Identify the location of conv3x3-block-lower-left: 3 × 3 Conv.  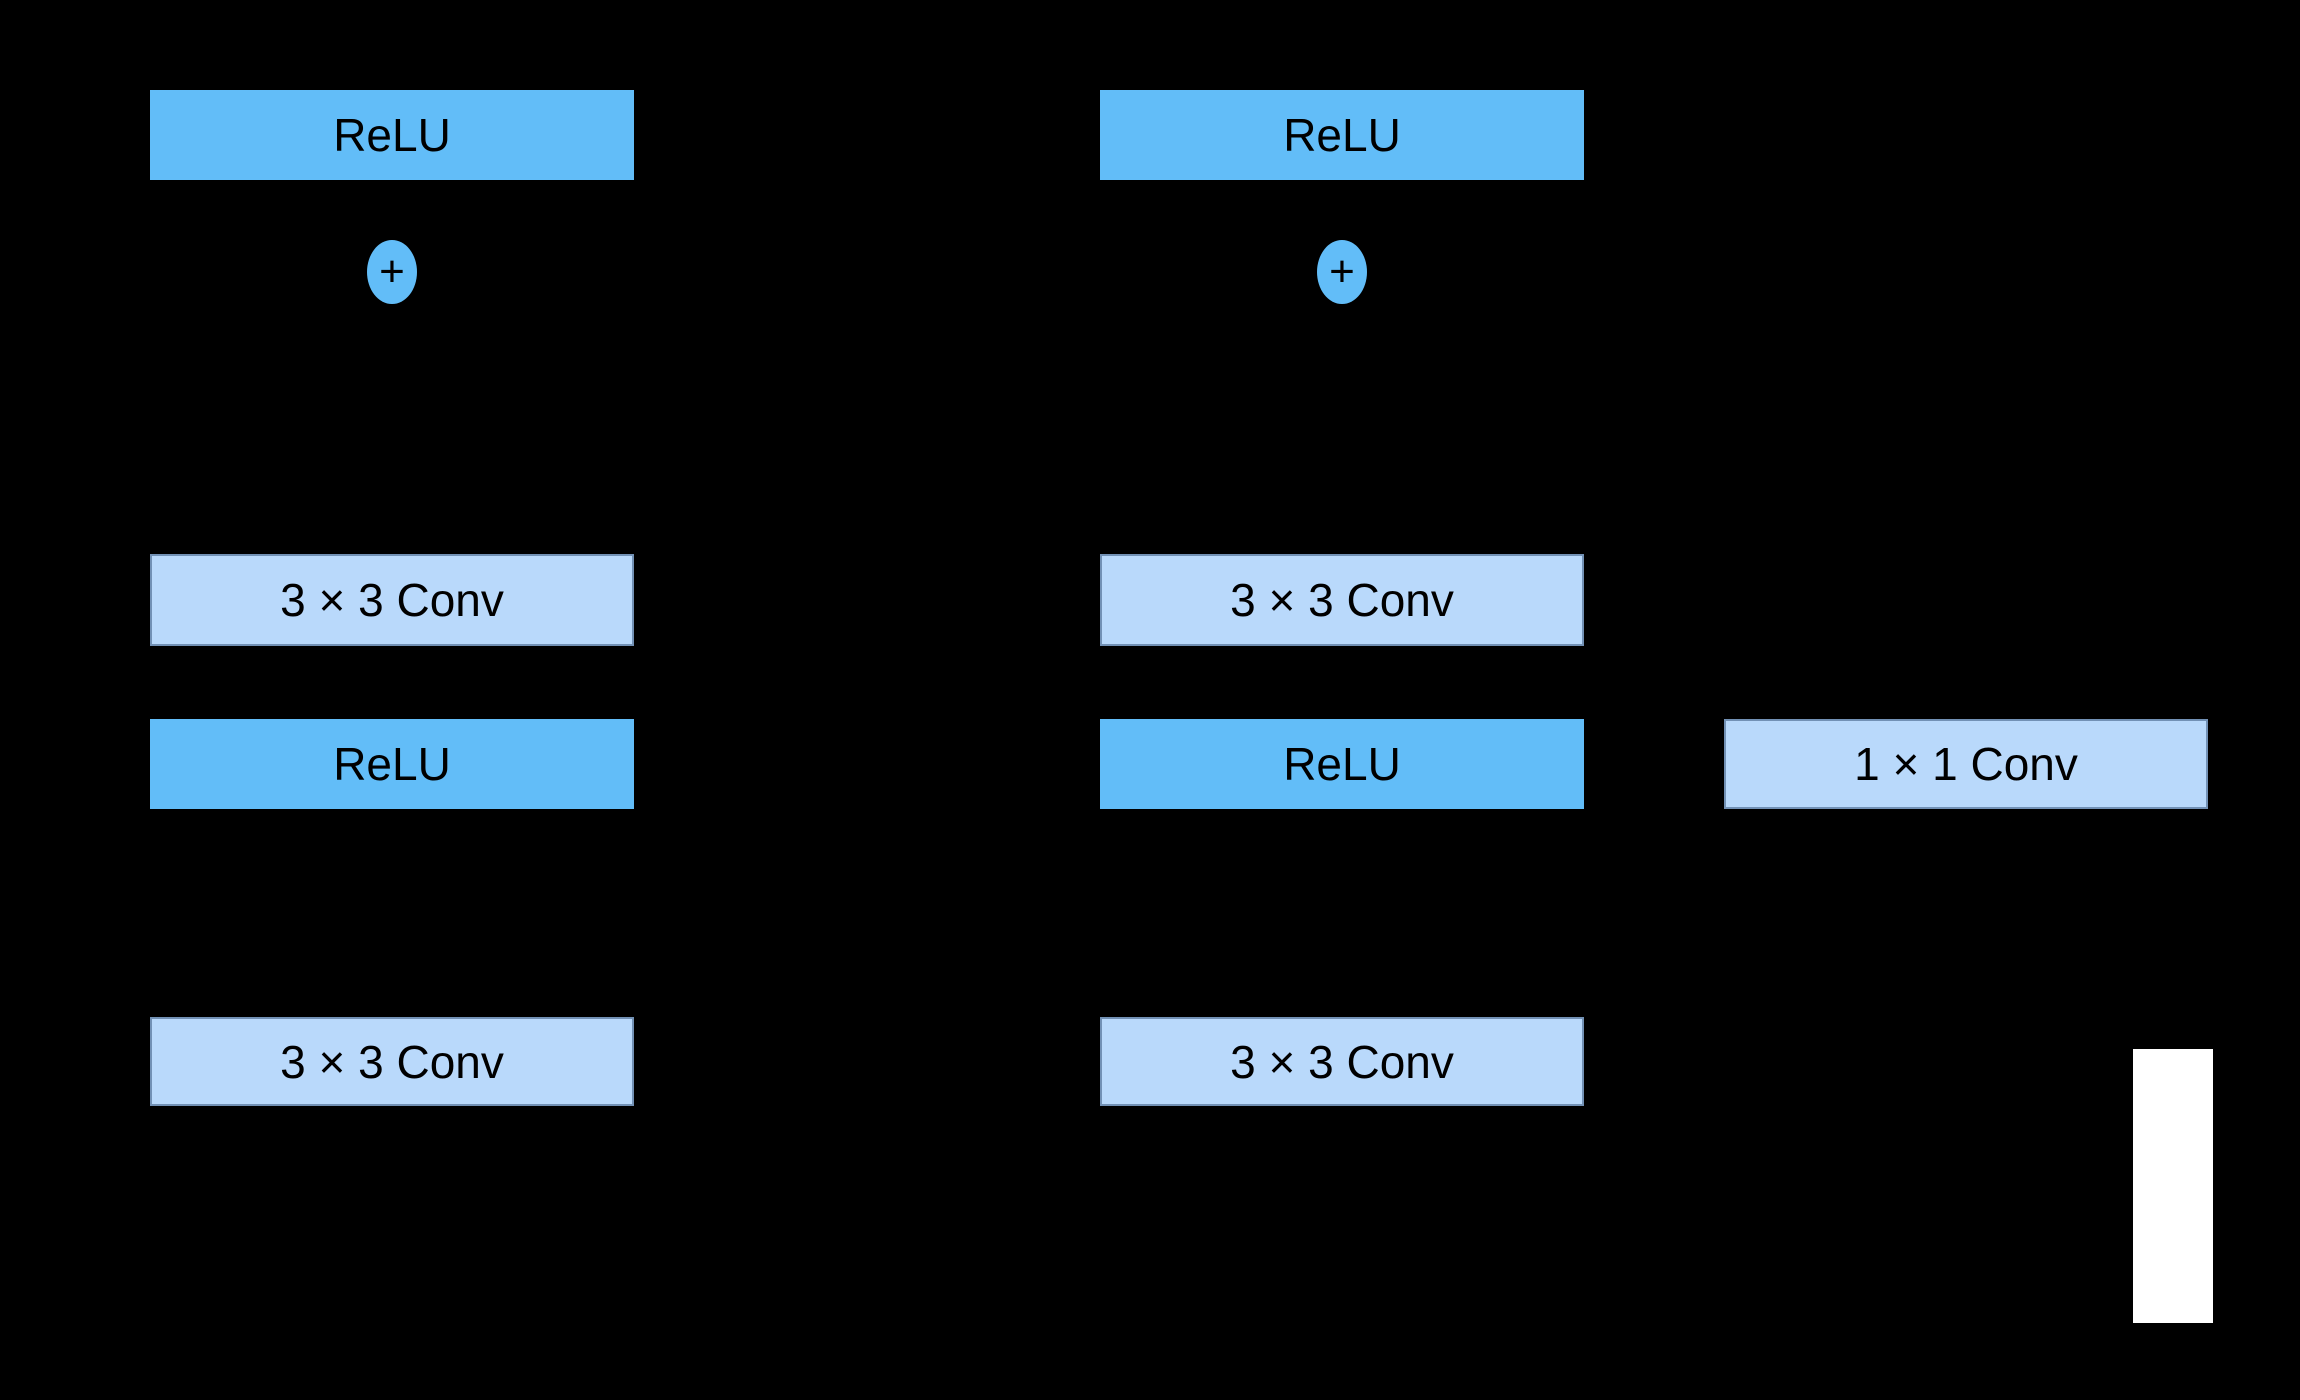
(392, 1061).